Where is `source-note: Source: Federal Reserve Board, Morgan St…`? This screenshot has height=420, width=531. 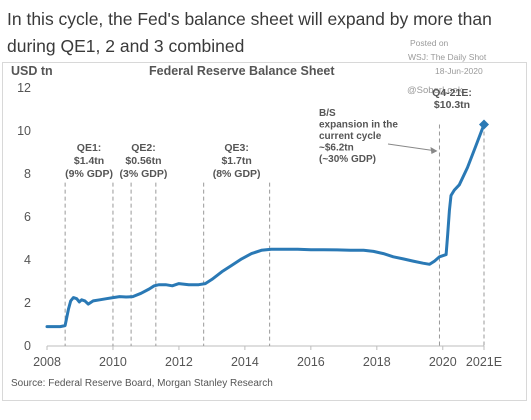
source-note: Source: Federal Reserve Board, Morgan St… is located at coordinates (142, 383).